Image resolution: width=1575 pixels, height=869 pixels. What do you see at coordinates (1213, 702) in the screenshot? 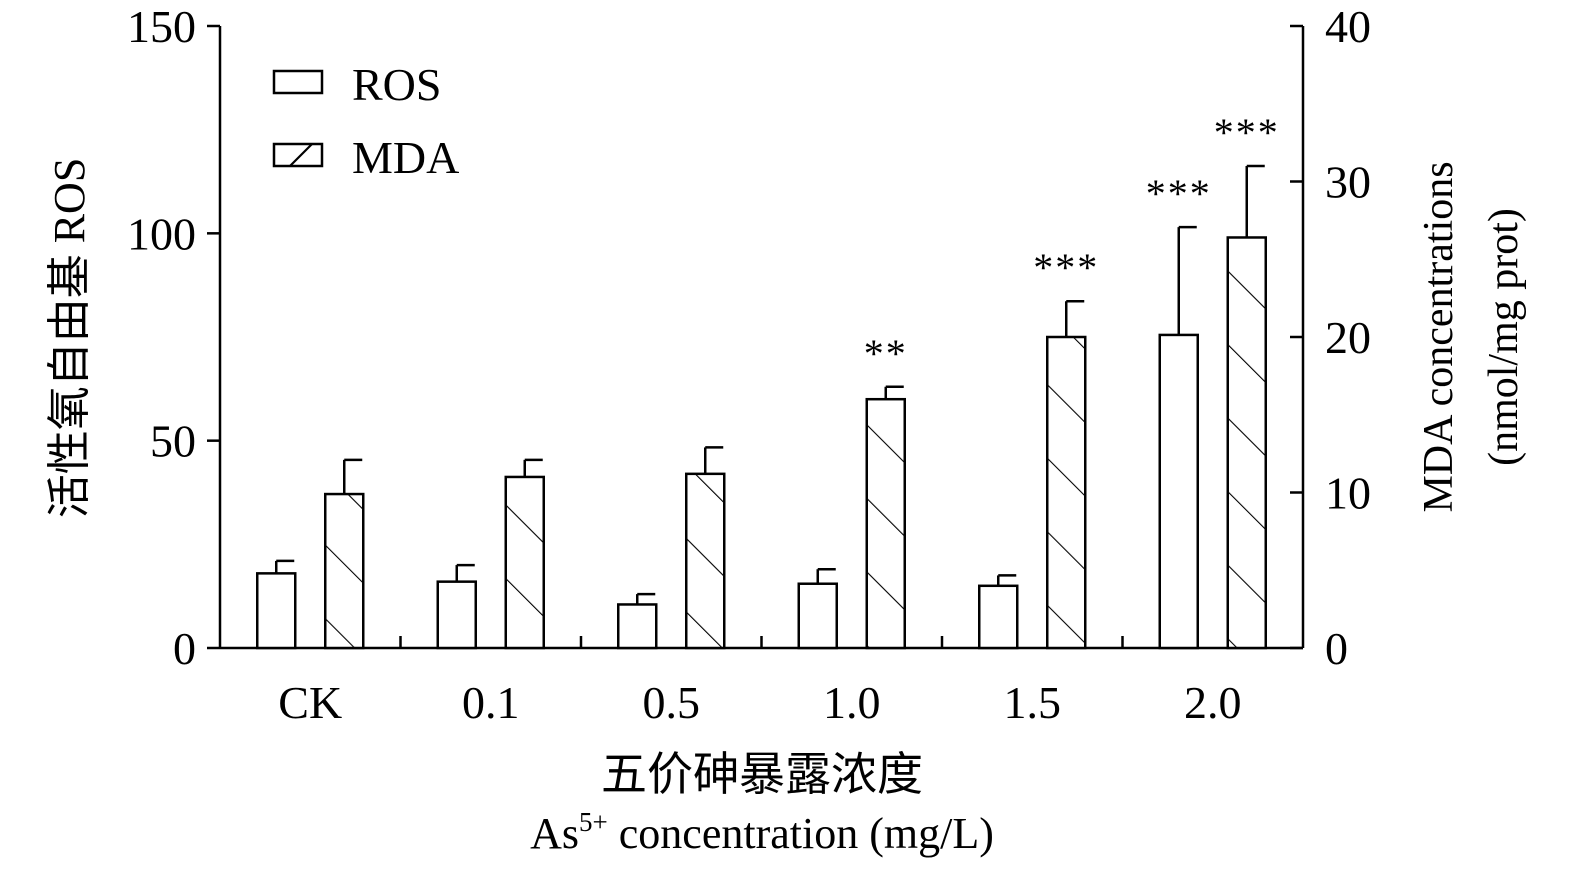
I see `x-tick-label: 2.0` at bounding box center [1213, 702].